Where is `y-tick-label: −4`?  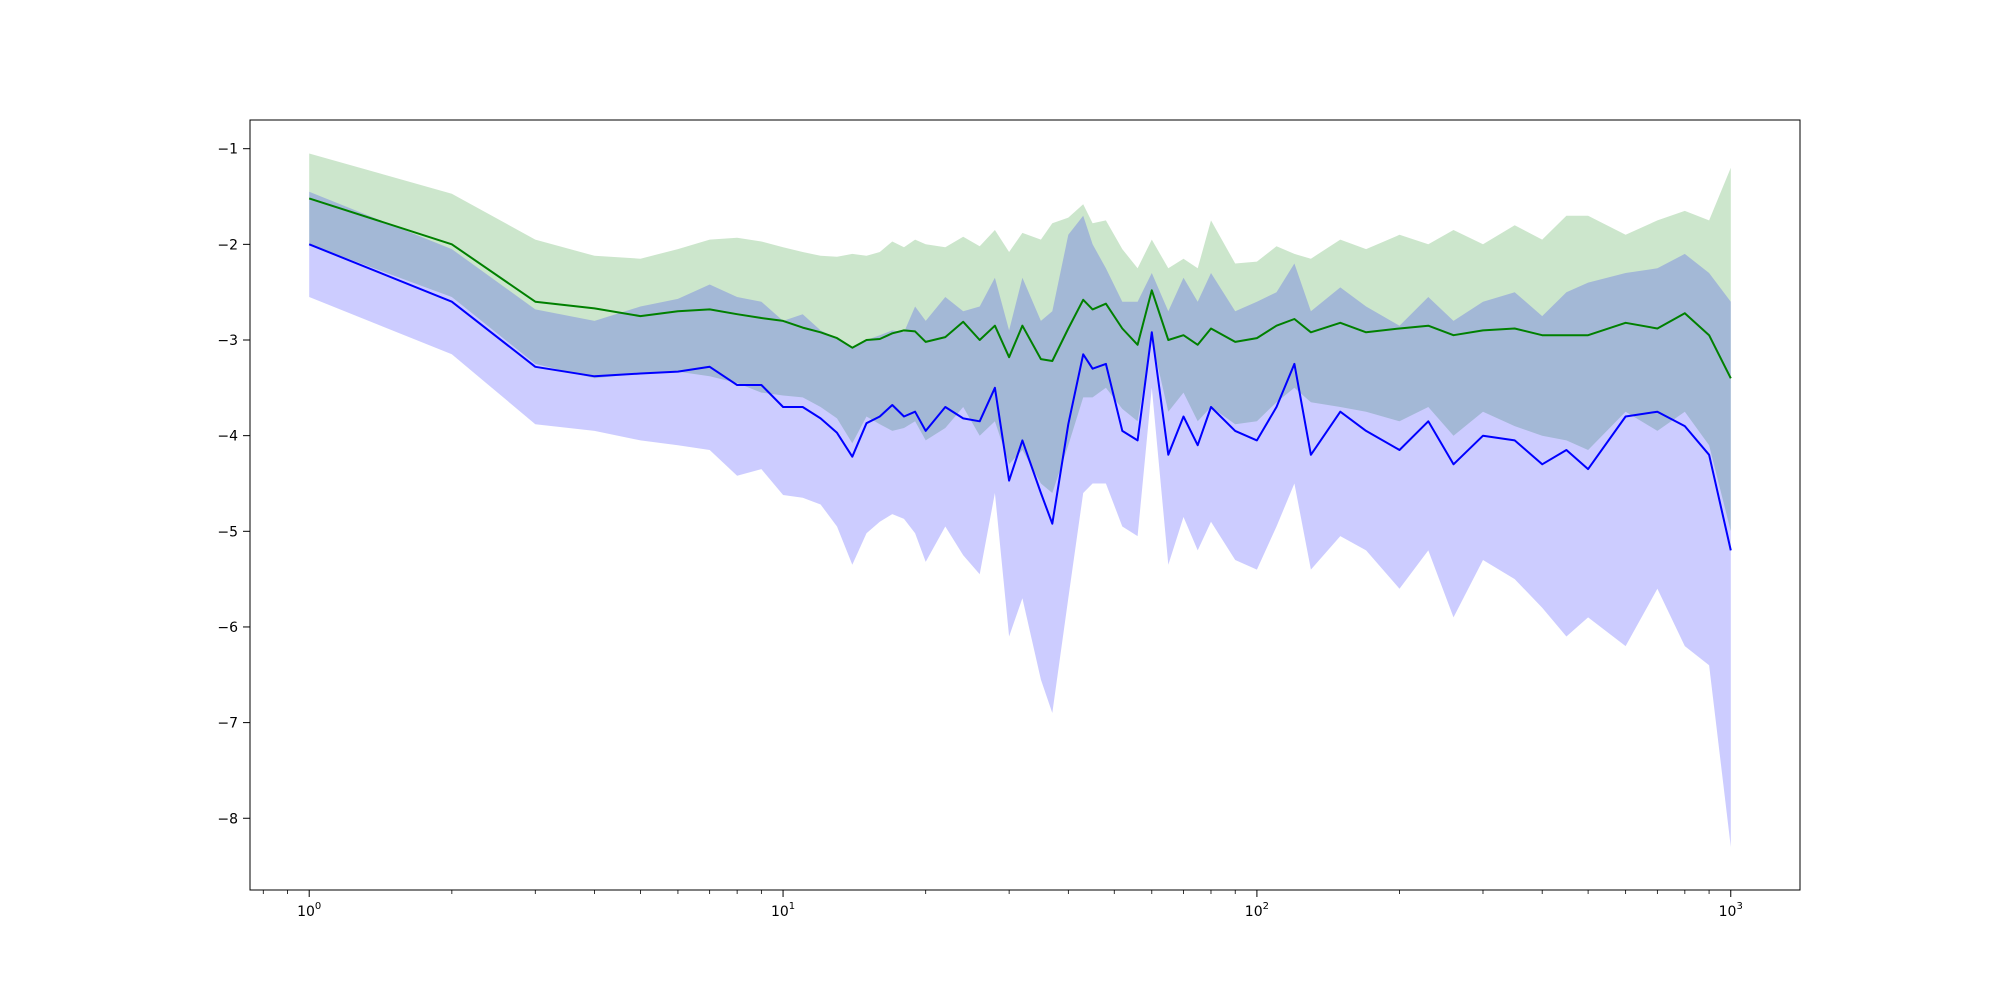 y-tick-label: −4 is located at coordinates (227, 437).